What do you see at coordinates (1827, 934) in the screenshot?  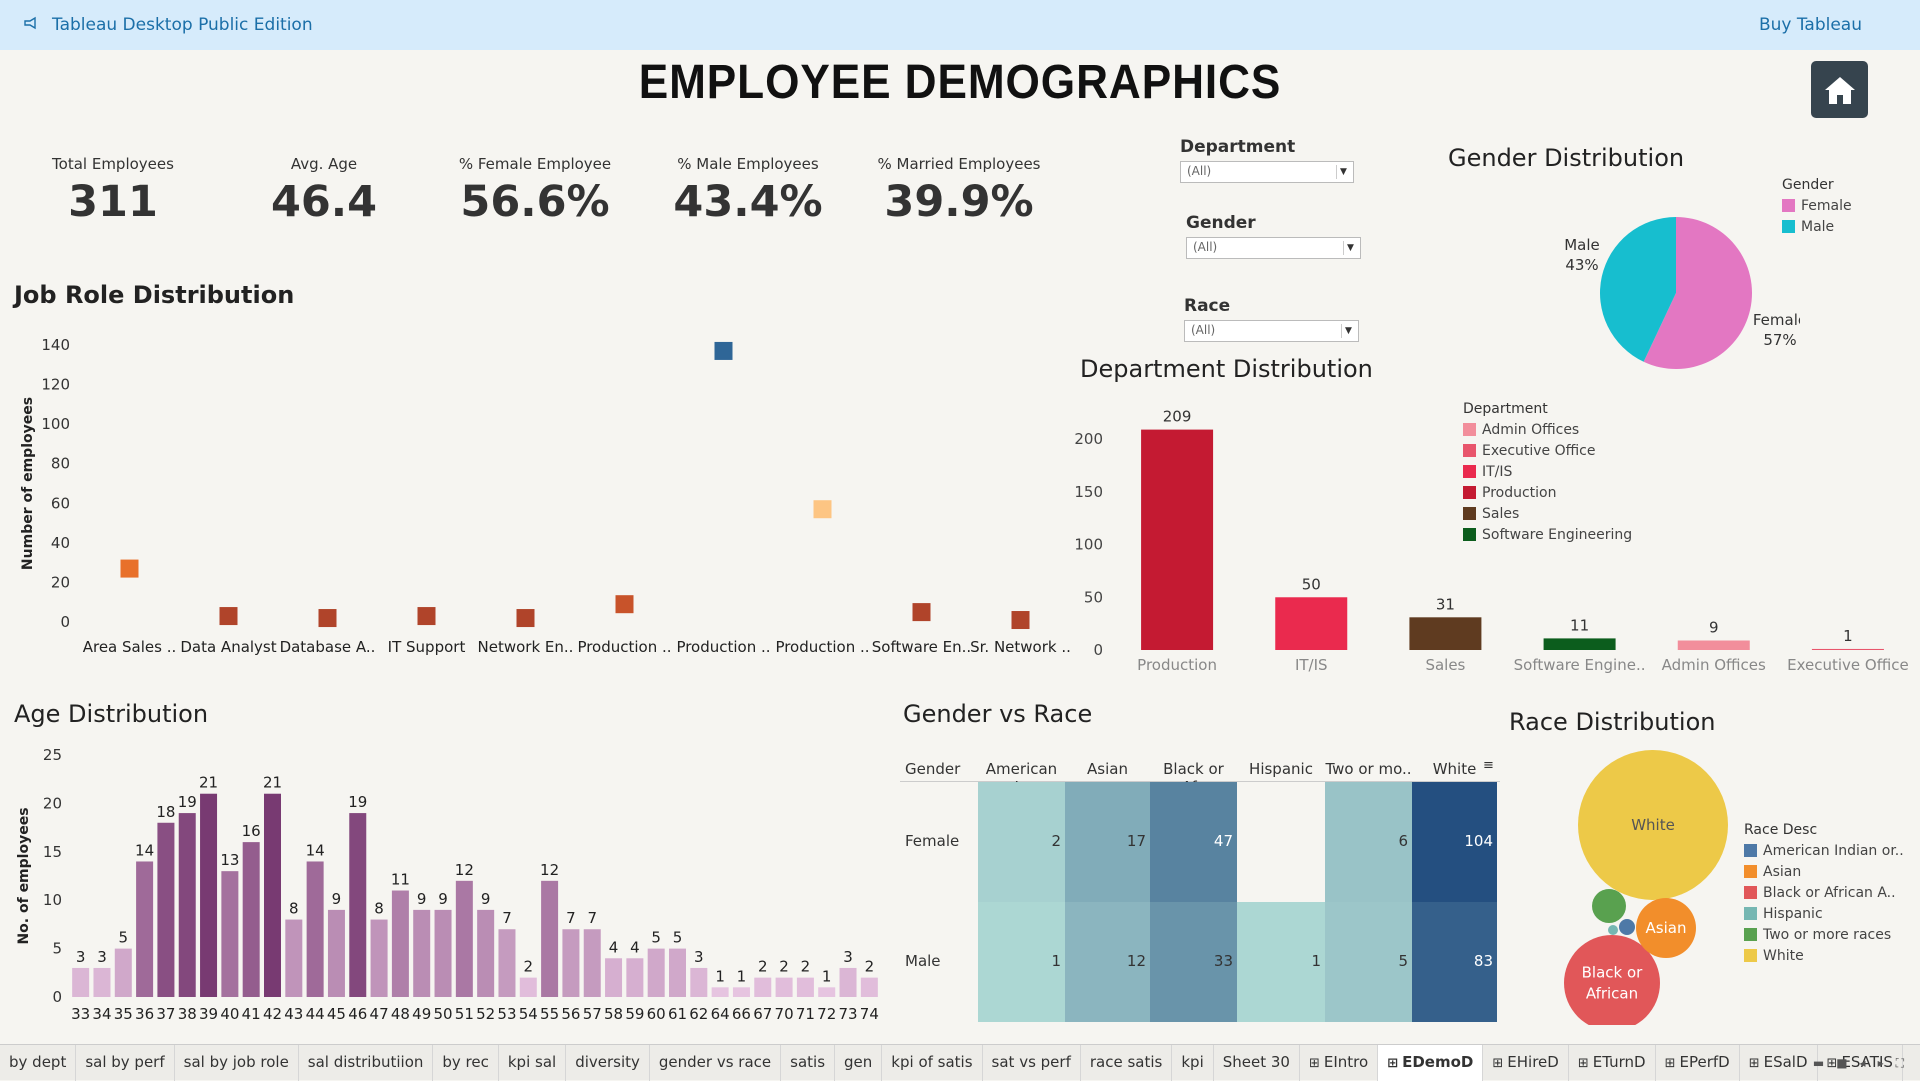 I see `legend-label: Two or more races` at bounding box center [1827, 934].